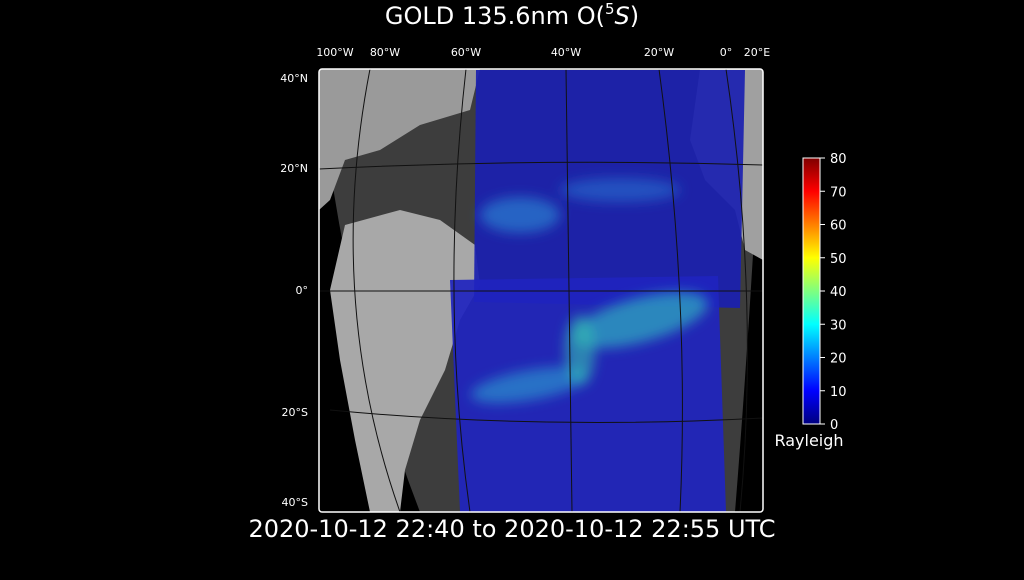  I want to click on colorbar-tick-label: 10, so click(838, 392).